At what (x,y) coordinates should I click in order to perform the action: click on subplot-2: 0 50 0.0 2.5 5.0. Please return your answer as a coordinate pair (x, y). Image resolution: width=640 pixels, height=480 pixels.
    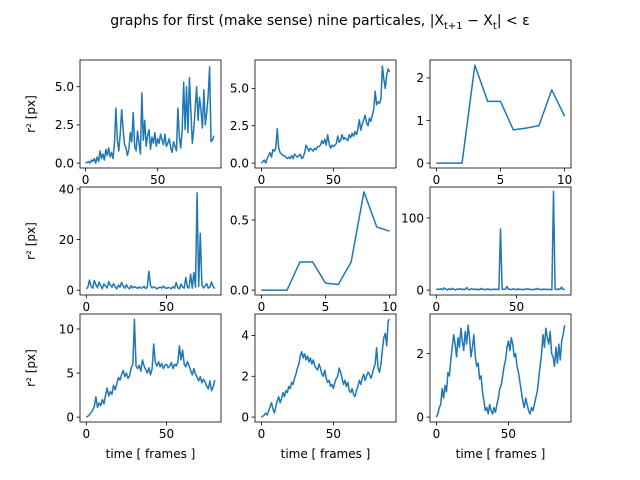
    Looking at the image, I should click on (313, 123).